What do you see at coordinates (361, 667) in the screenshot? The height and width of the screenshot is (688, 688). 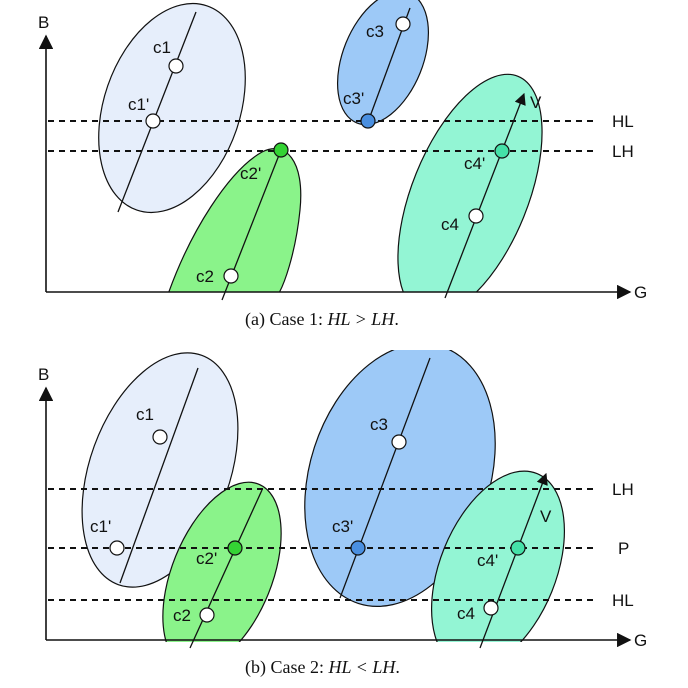 I see `panel-b-caption-math: HL < LH` at bounding box center [361, 667].